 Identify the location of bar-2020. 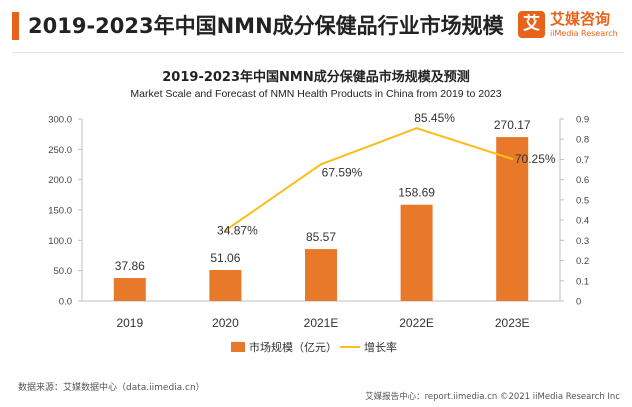
(225, 285).